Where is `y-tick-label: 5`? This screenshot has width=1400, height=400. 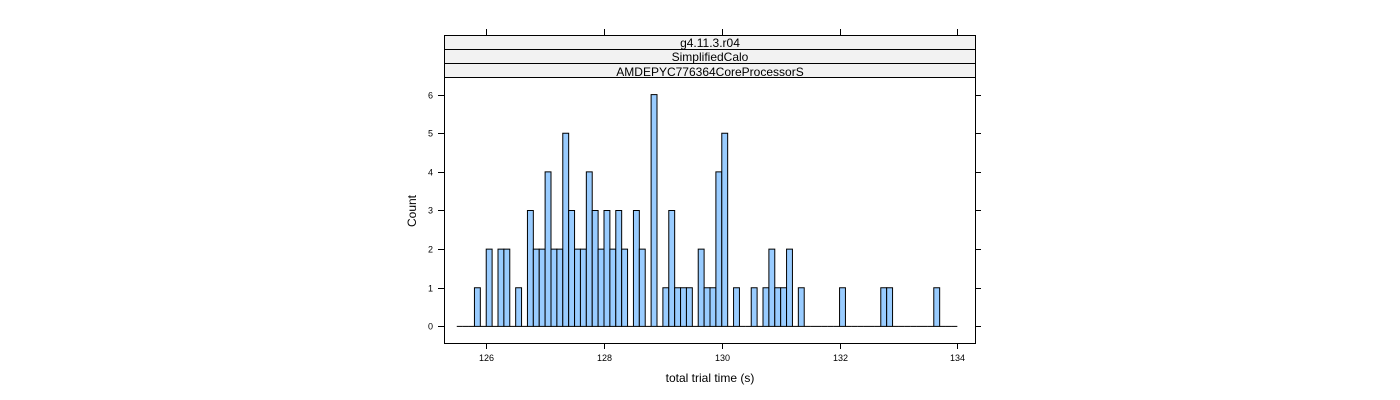 y-tick-label: 5 is located at coordinates (430, 134).